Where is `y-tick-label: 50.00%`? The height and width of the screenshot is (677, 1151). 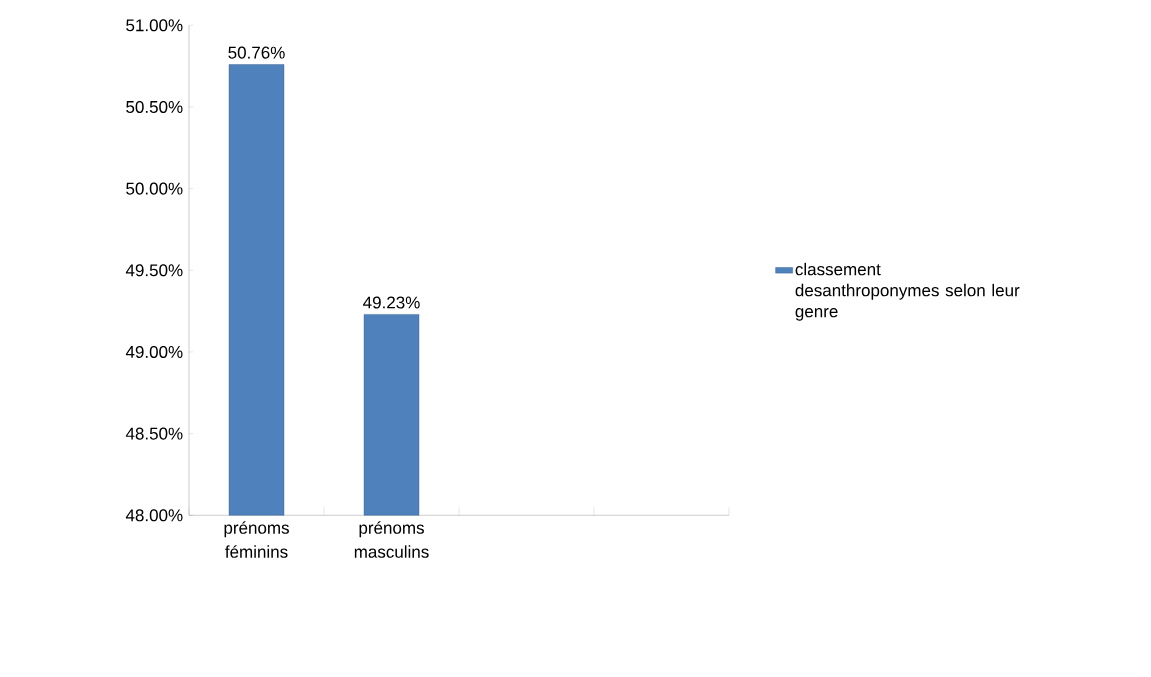
y-tick-label: 50.00% is located at coordinates (154, 188).